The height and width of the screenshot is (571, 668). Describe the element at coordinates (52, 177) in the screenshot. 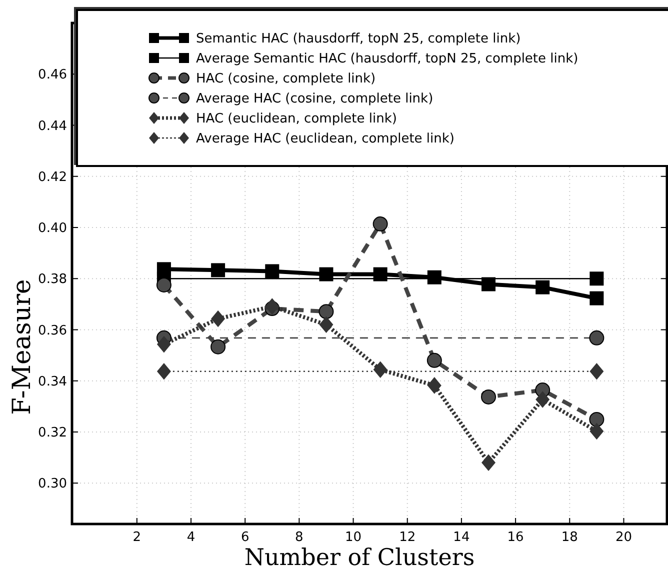

I see `y-tick-label: 0.42` at that location.